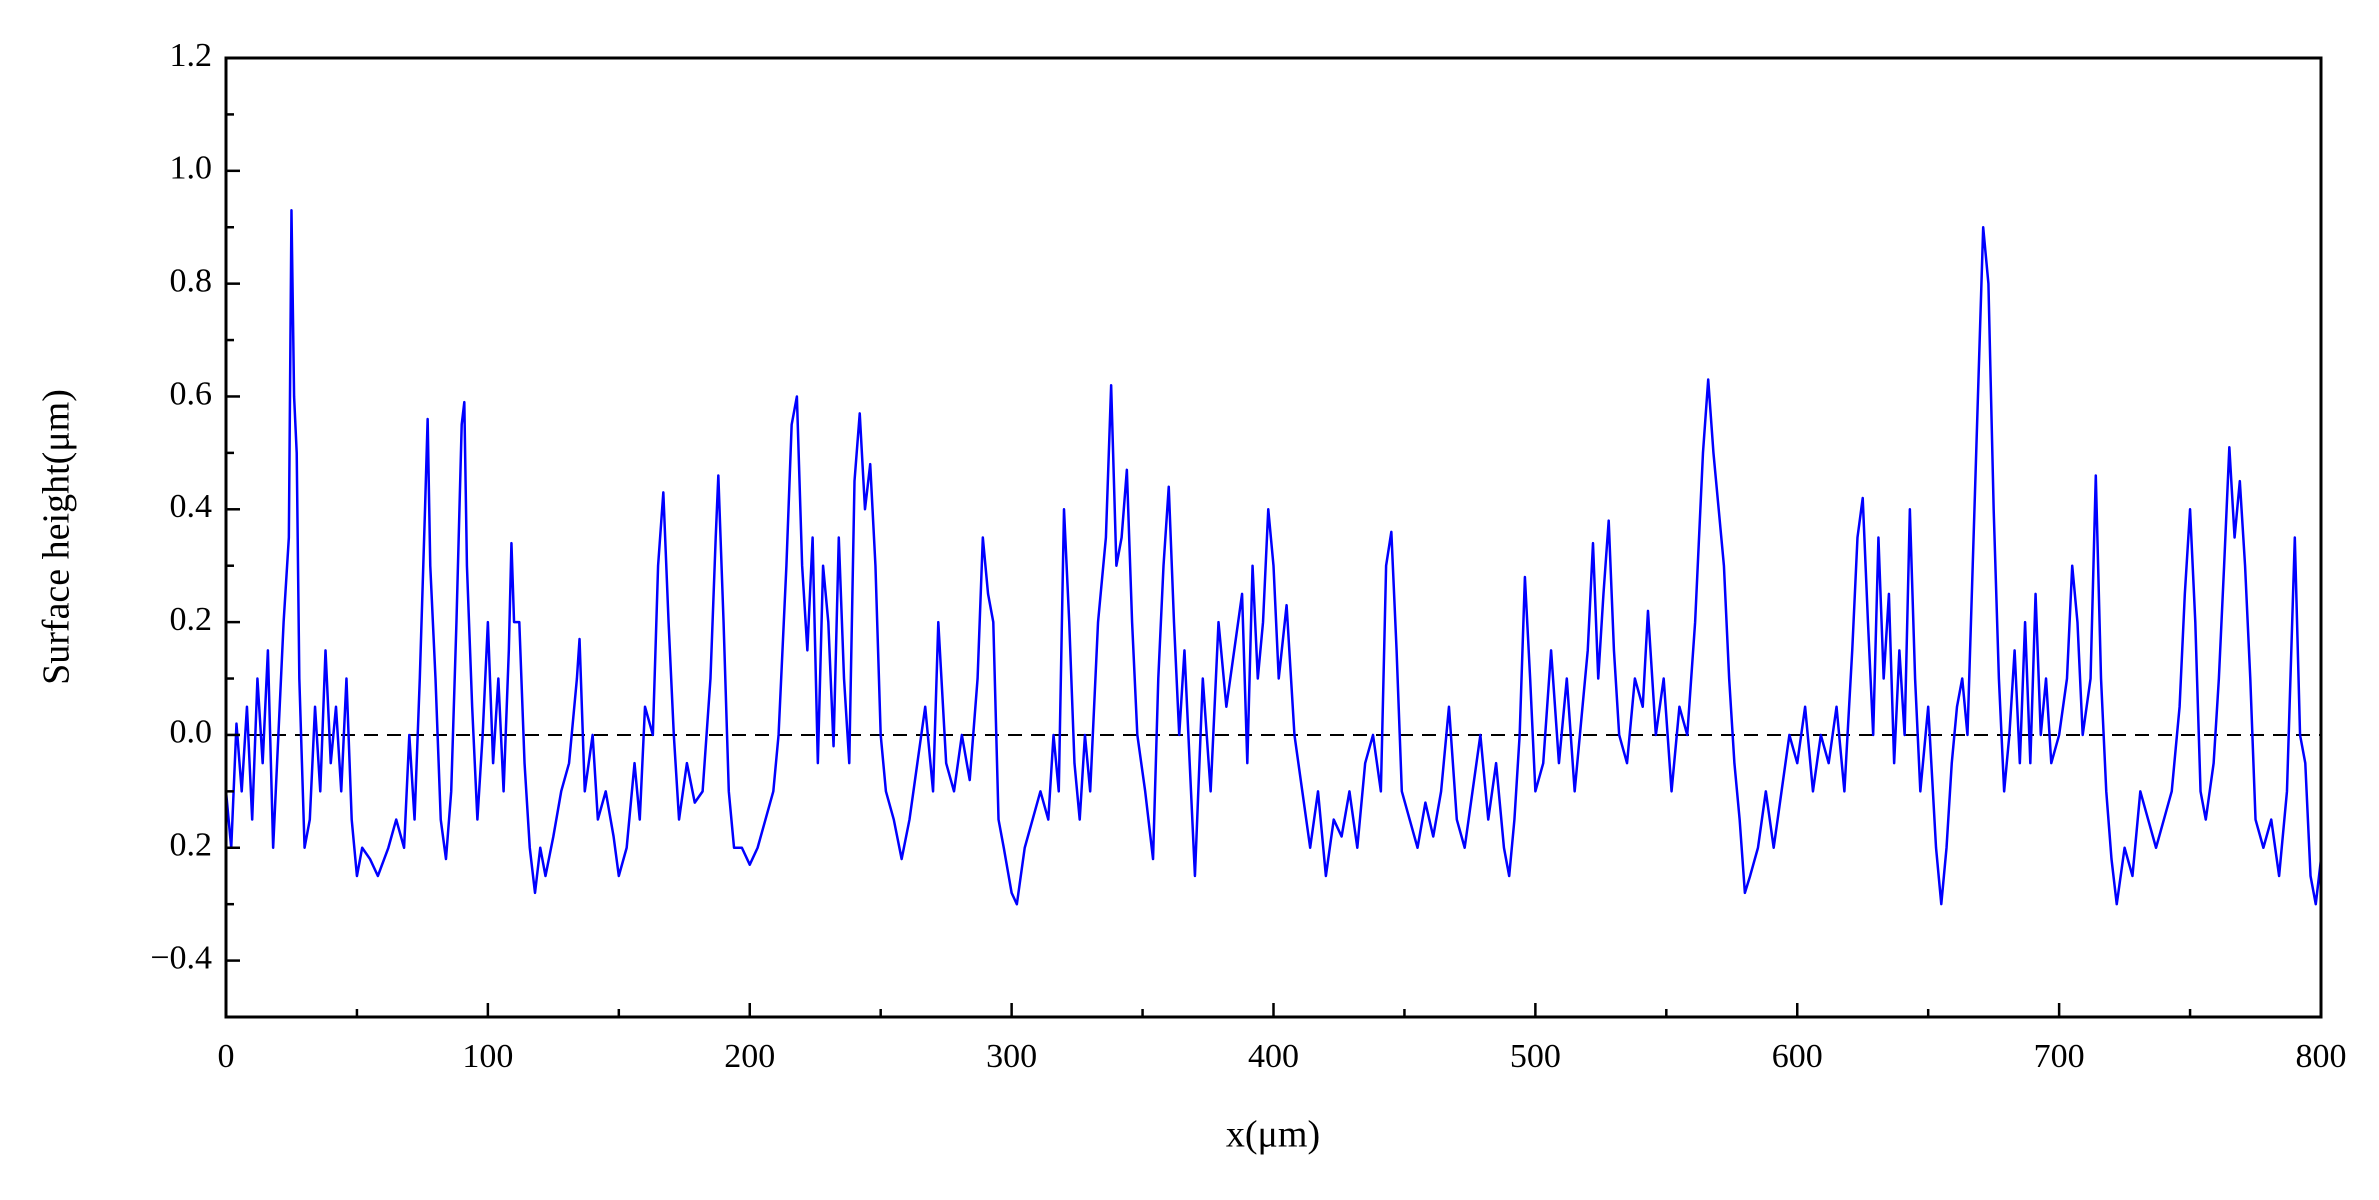 Image resolution: width=2379 pixels, height=1200 pixels. What do you see at coordinates (191, 393) in the screenshot?
I see `y-tick-label: 0.6` at bounding box center [191, 393].